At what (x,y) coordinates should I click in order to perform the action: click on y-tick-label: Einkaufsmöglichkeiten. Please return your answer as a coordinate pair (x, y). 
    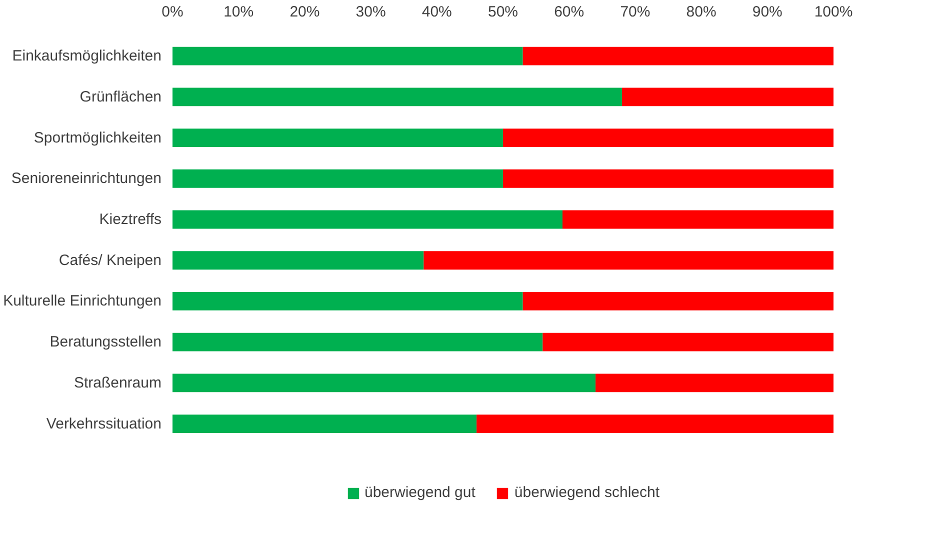
    Looking at the image, I should click on (87, 56).